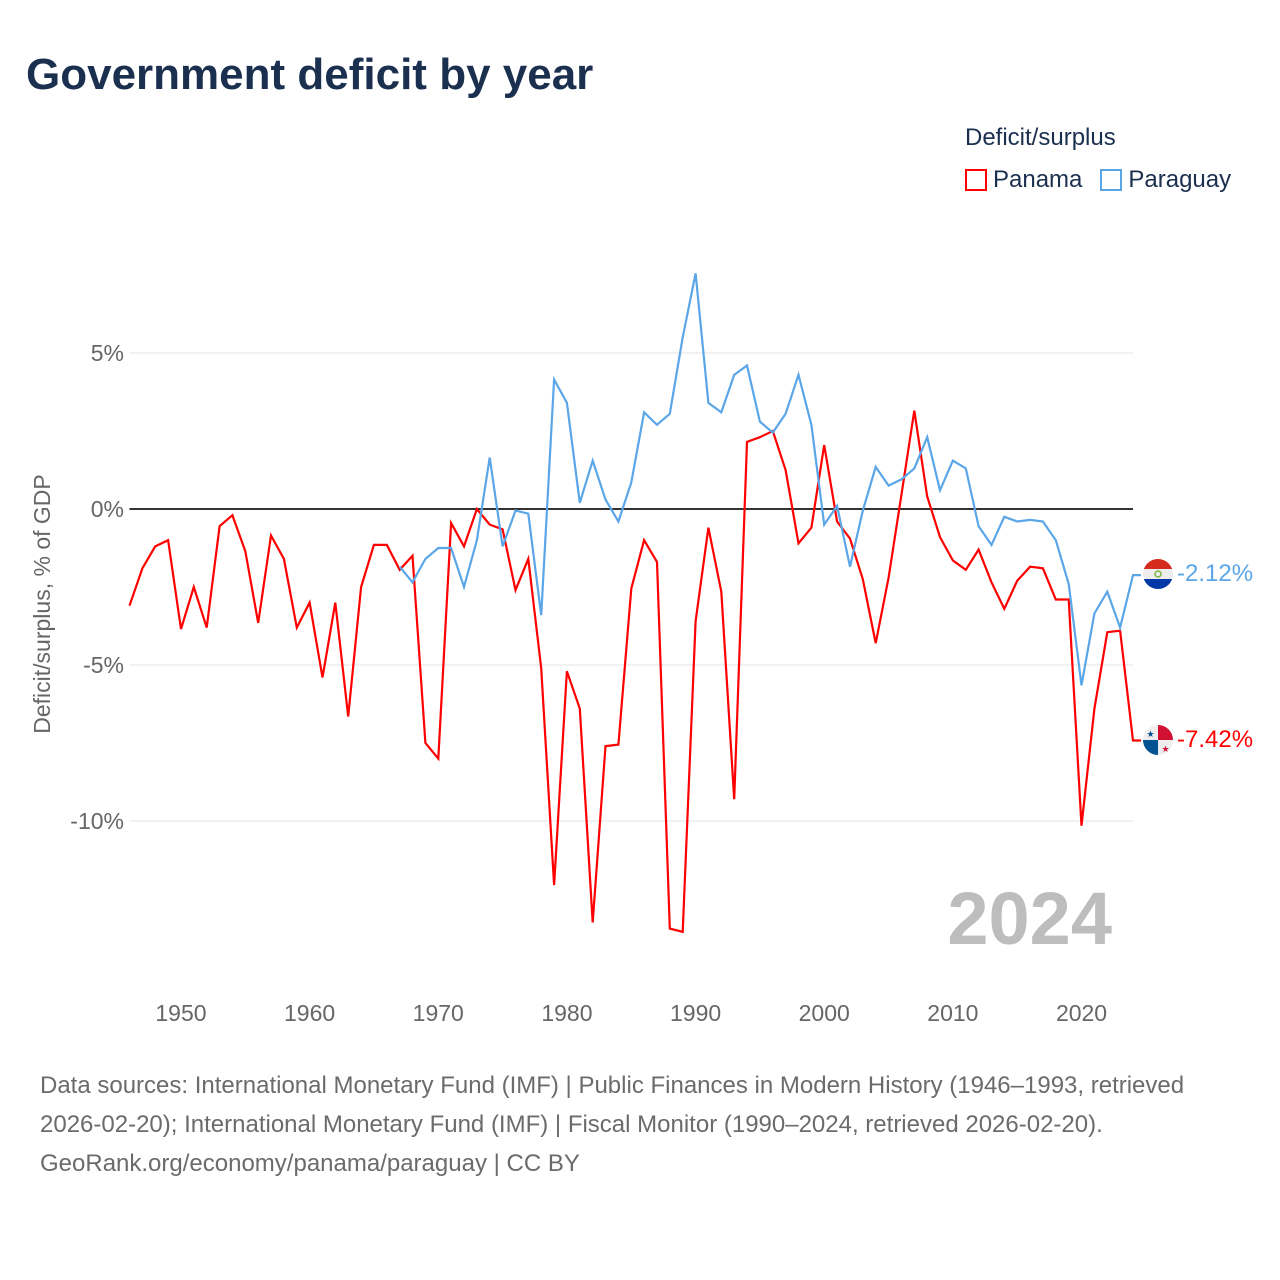 The image size is (1280, 1280). Describe the element at coordinates (309, 1013) in the screenshot. I see `x-tick-label: 1960` at that location.